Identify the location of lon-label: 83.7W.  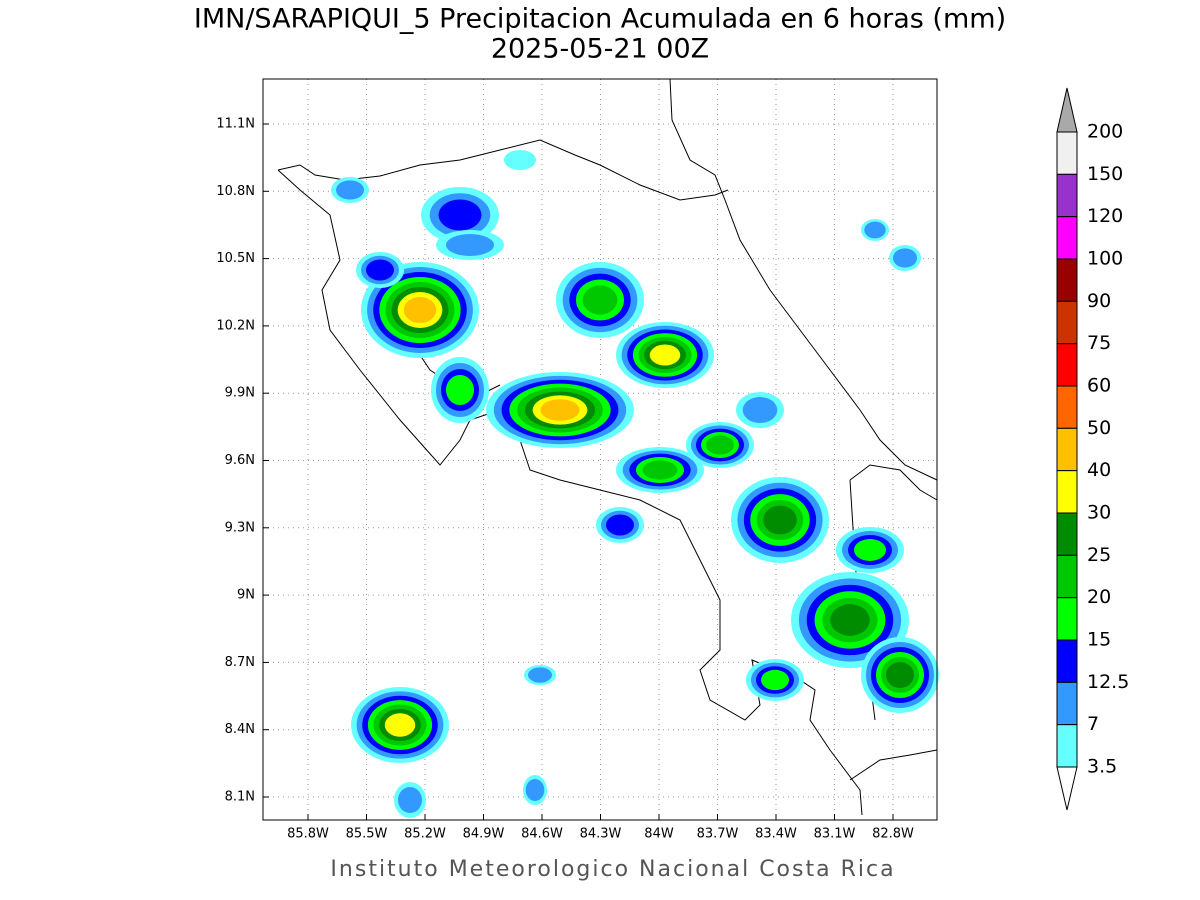
(718, 834).